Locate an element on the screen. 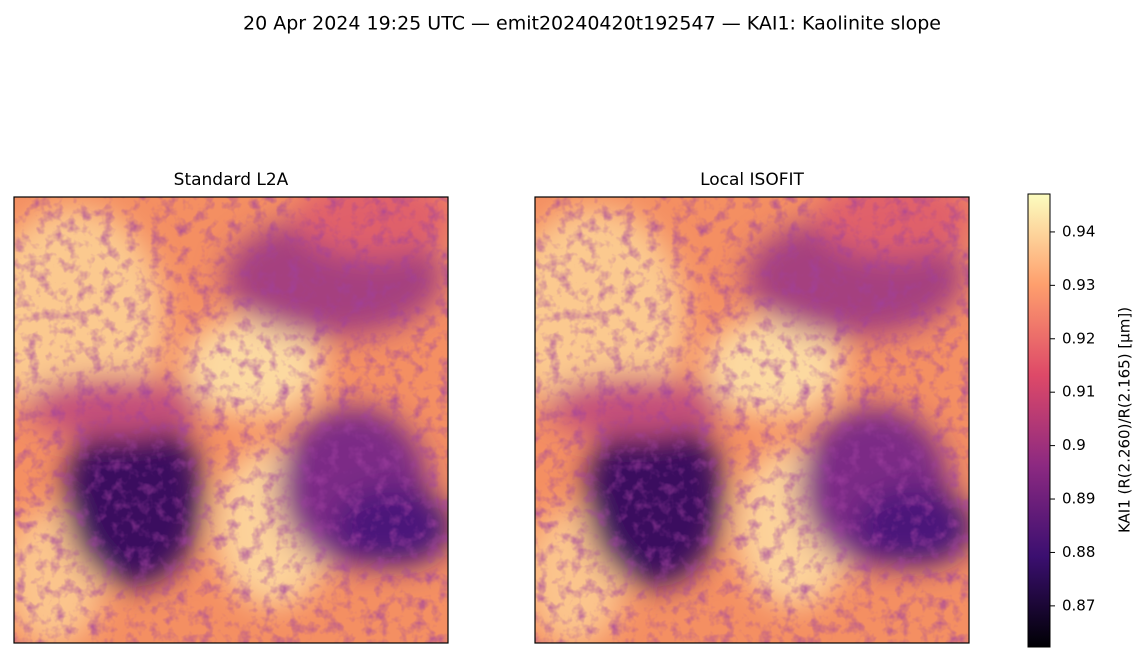 The width and height of the screenshot is (1148, 665). colorbar-tick-label: 0.91 is located at coordinates (1078, 392).